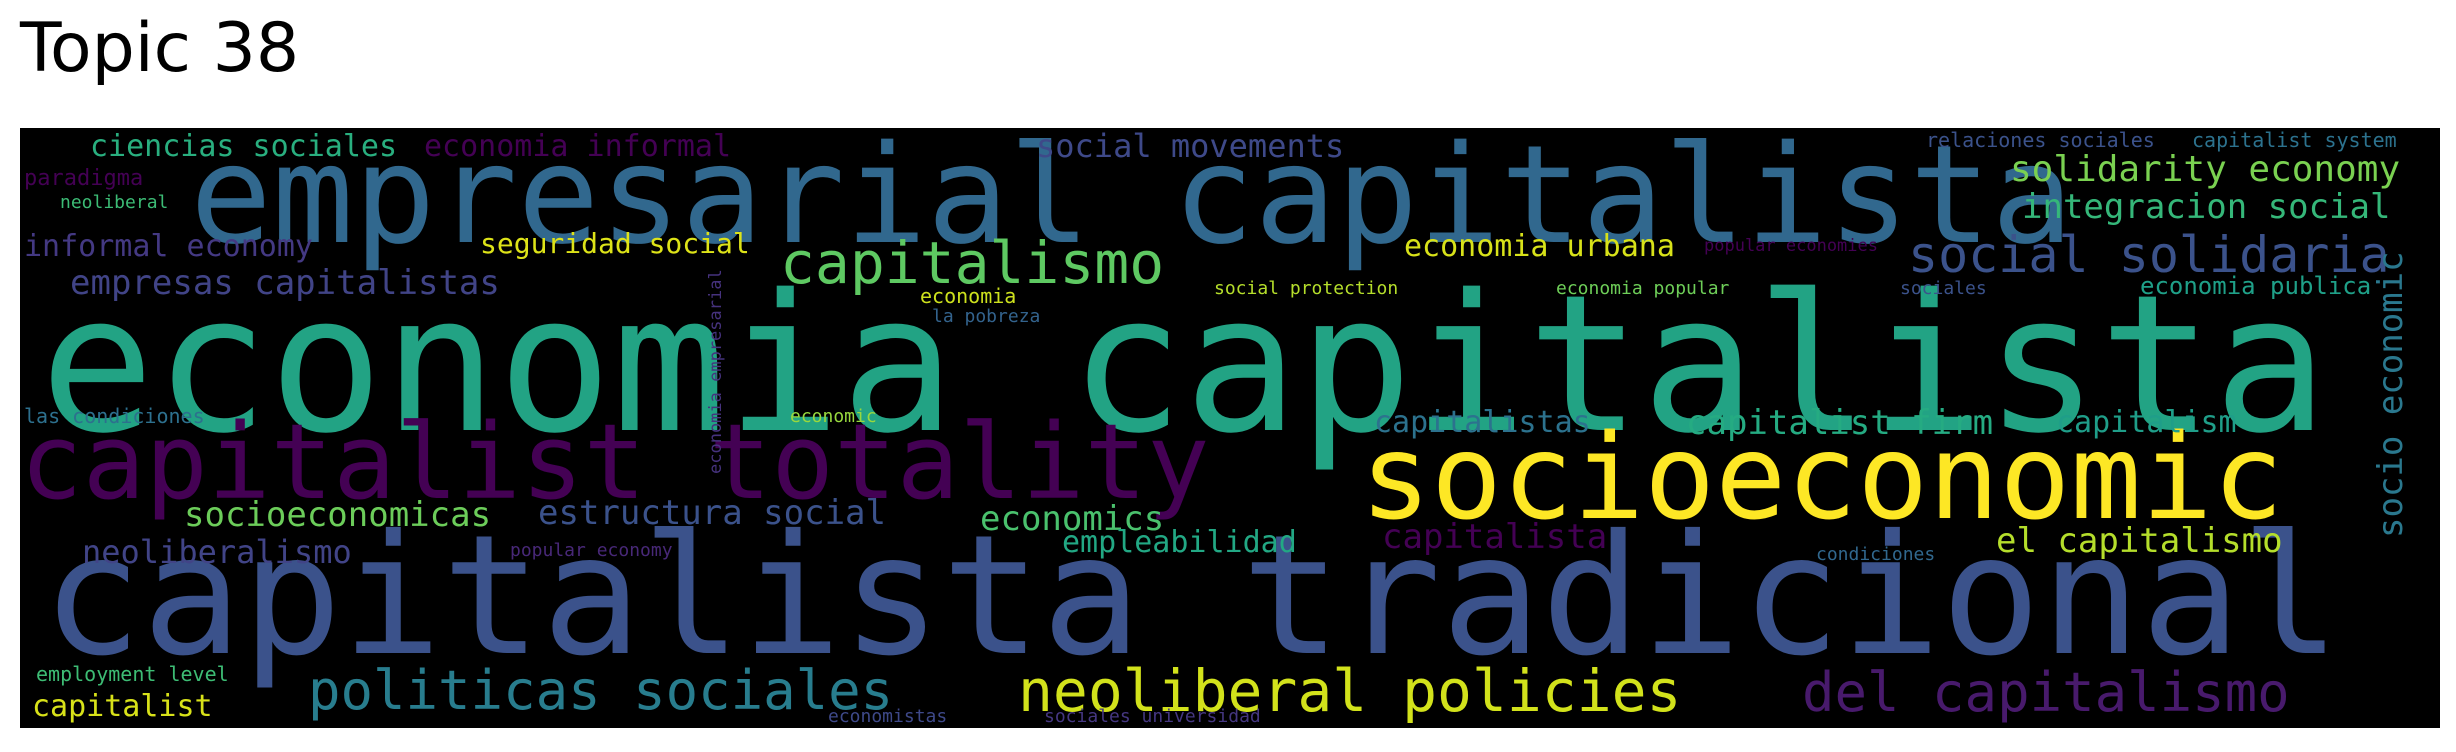 This screenshot has width=2456, height=752. I want to click on cloud-word: empresas capitalistas, so click(285, 283).